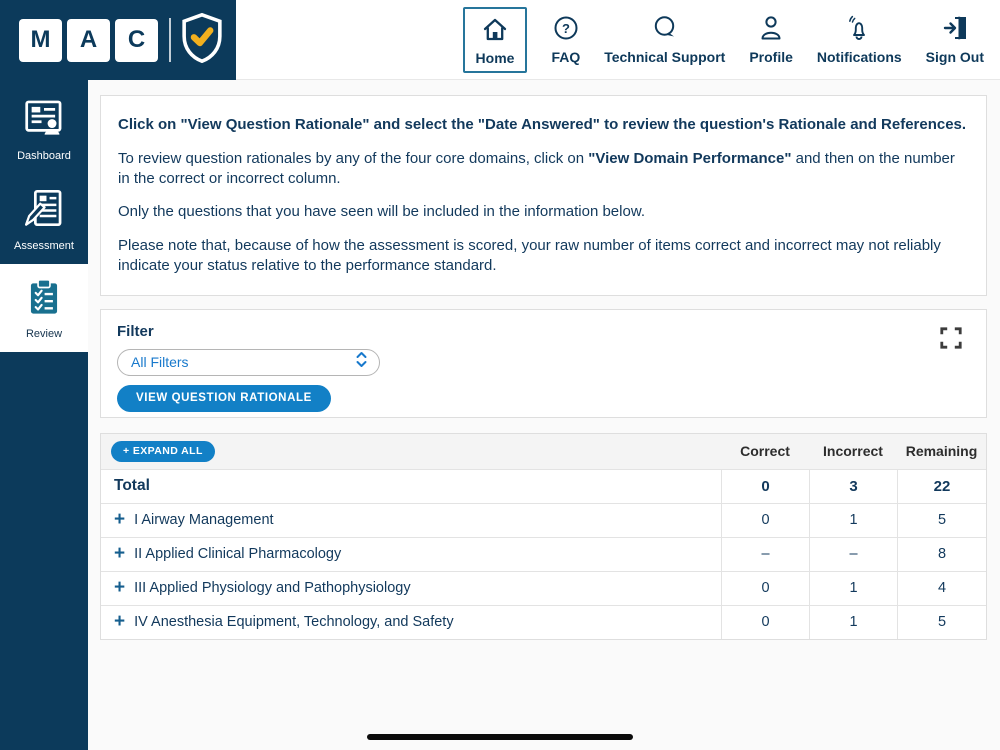  What do you see at coordinates (44, 156) in the screenshot?
I see `sidebar-item-label: Dashboard` at bounding box center [44, 156].